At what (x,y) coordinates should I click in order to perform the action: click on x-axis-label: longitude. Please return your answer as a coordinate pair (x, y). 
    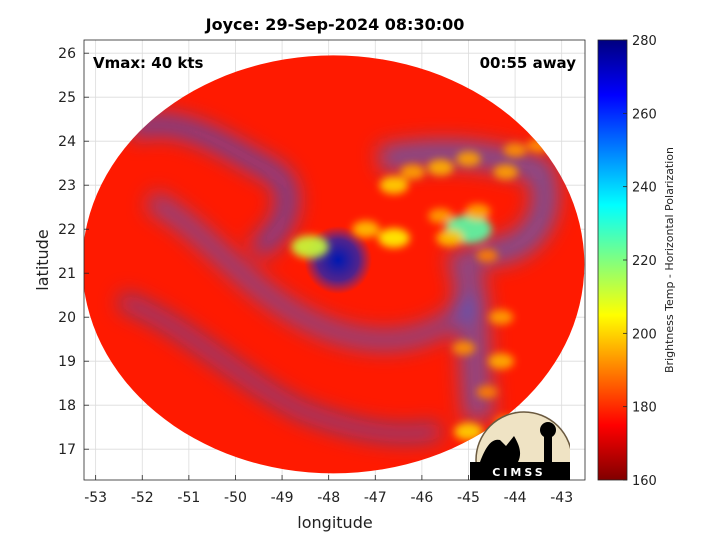
    Looking at the image, I should click on (334, 522).